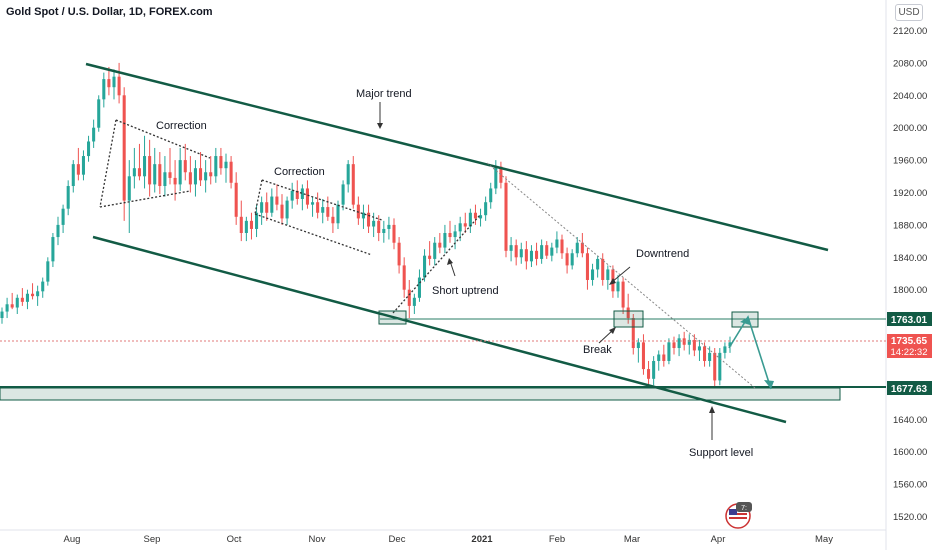 The height and width of the screenshot is (550, 932). I want to click on x-tick-label: Nov, so click(317, 539).